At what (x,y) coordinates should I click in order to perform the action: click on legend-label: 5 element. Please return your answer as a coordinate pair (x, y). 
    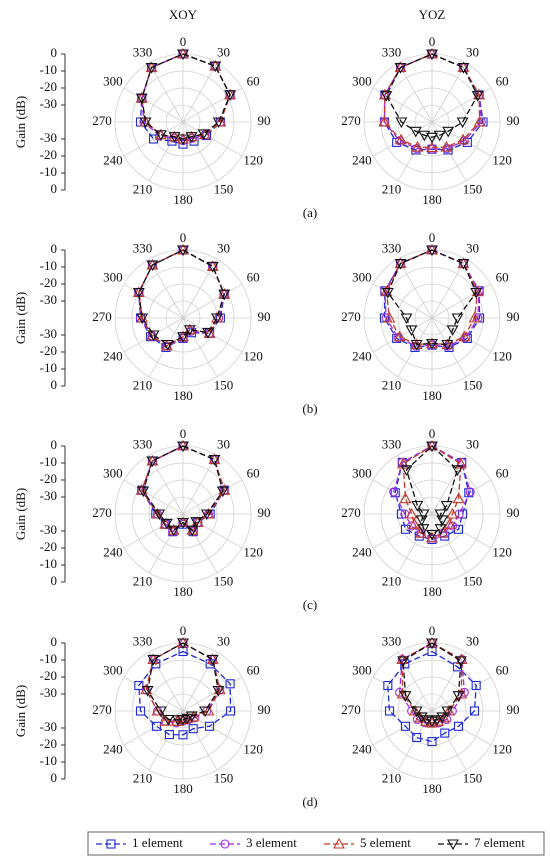
    Looking at the image, I should click on (385, 842).